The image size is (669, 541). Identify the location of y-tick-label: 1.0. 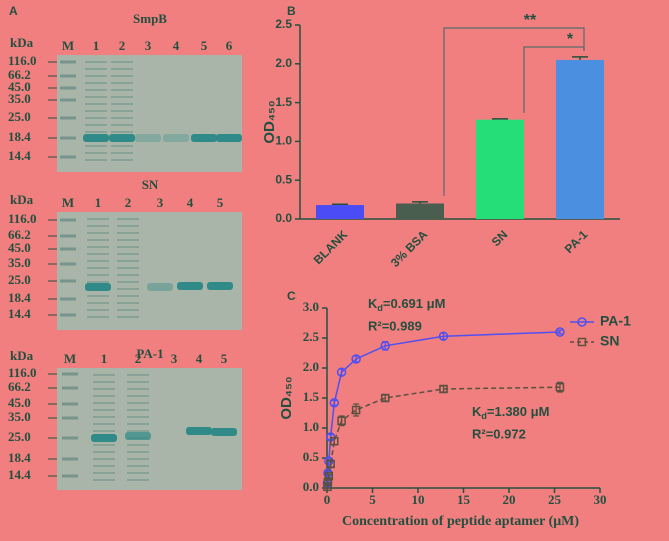
(311, 426).